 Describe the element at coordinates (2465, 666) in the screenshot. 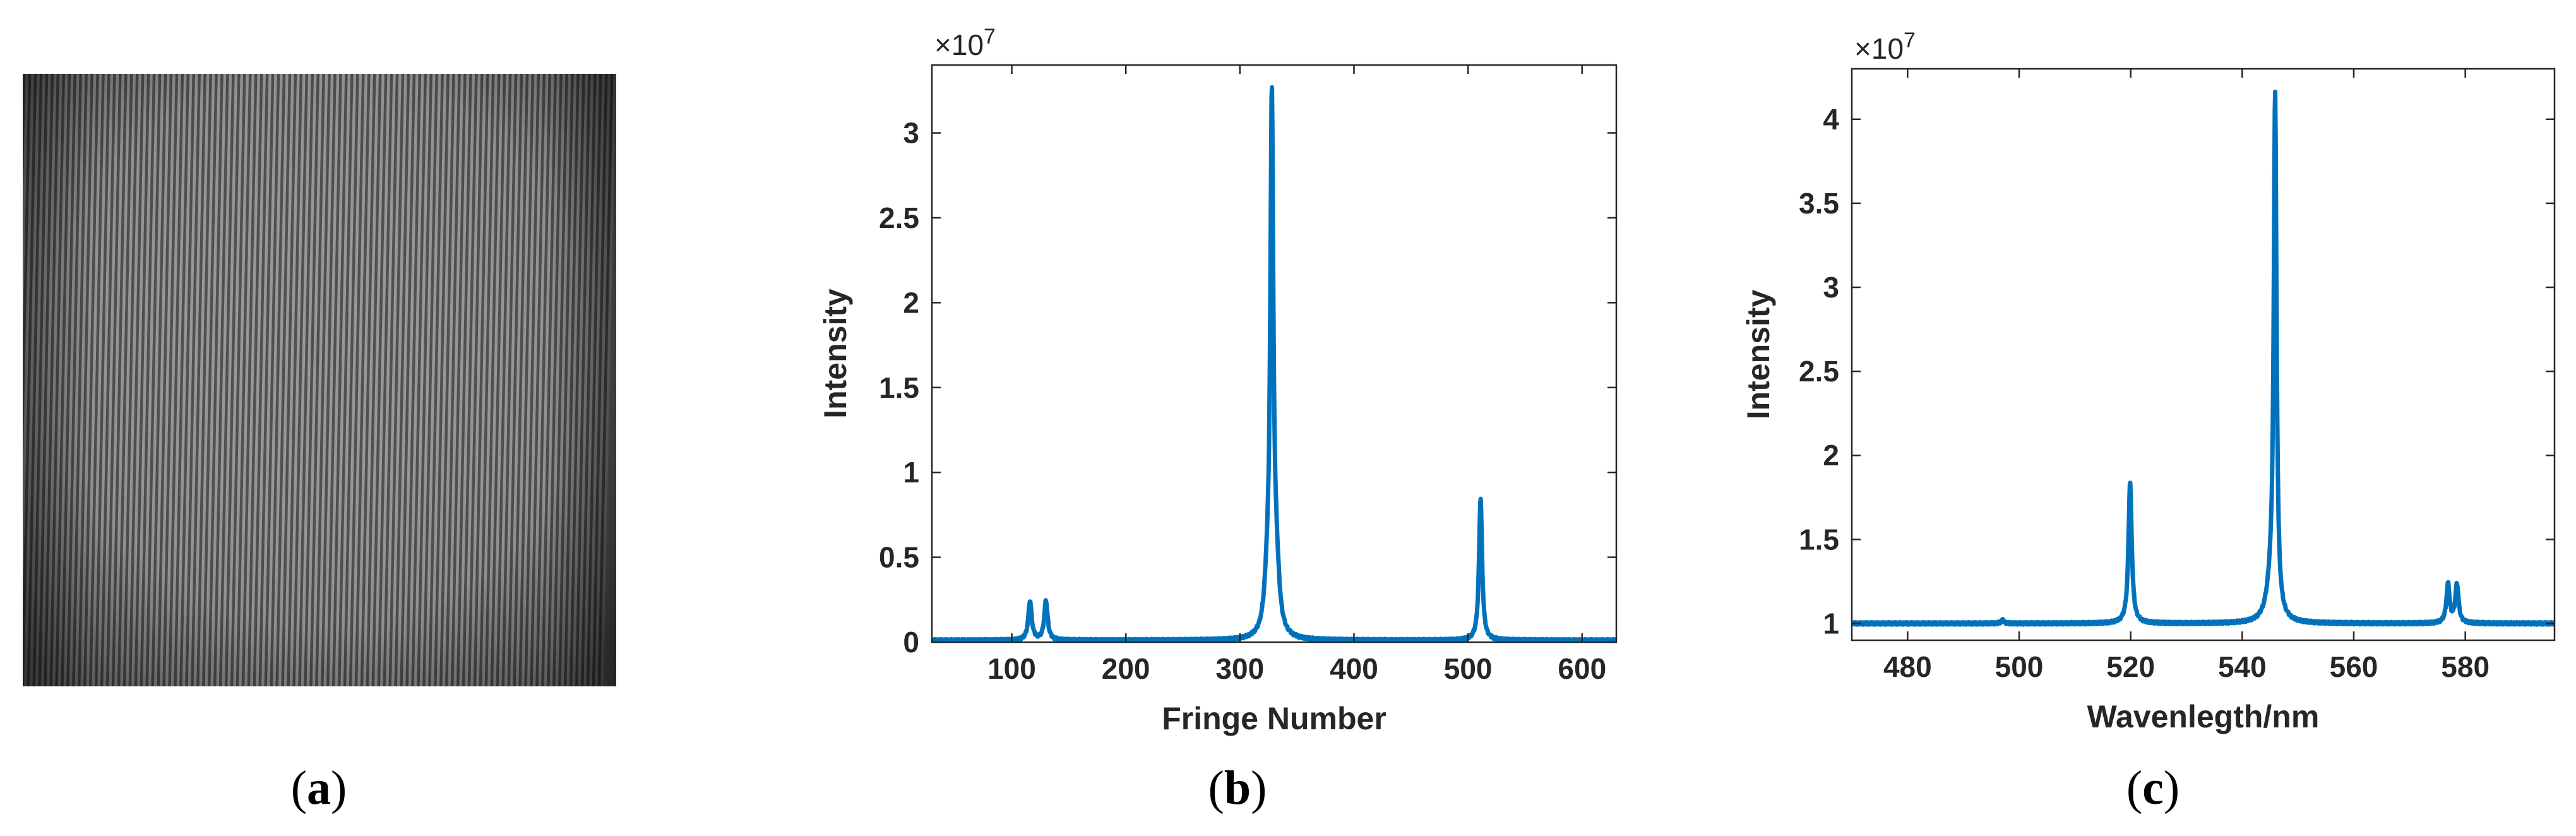

I see `x-tick-label: 580` at that location.